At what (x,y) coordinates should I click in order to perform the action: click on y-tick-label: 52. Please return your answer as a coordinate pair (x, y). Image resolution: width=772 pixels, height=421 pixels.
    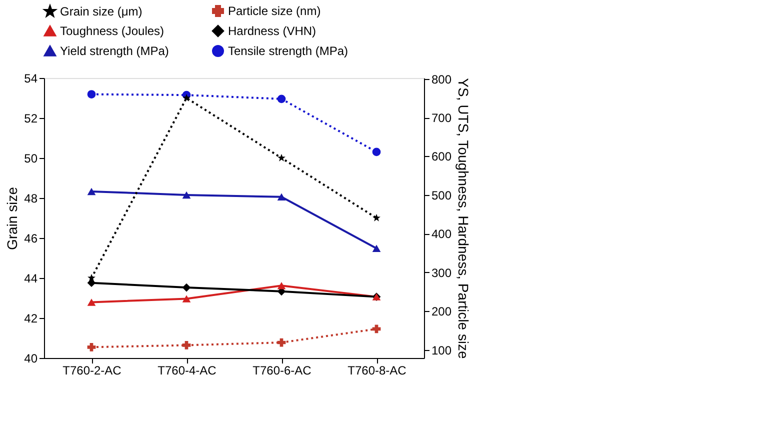
    Looking at the image, I should click on (31, 119).